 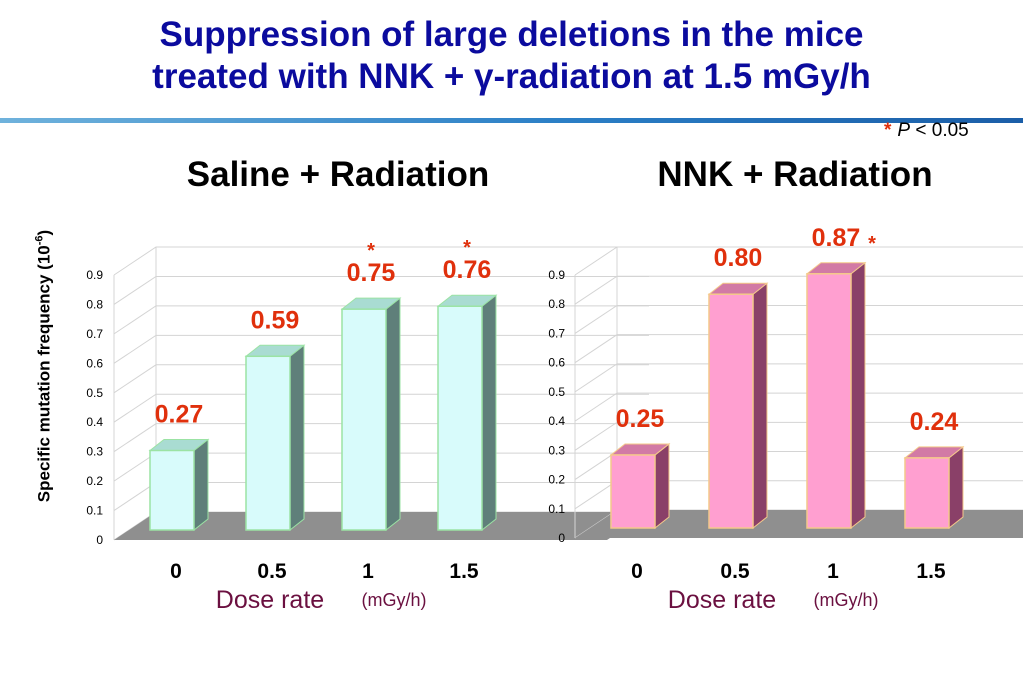 I want to click on value-label: 0.25, so click(x=640, y=419).